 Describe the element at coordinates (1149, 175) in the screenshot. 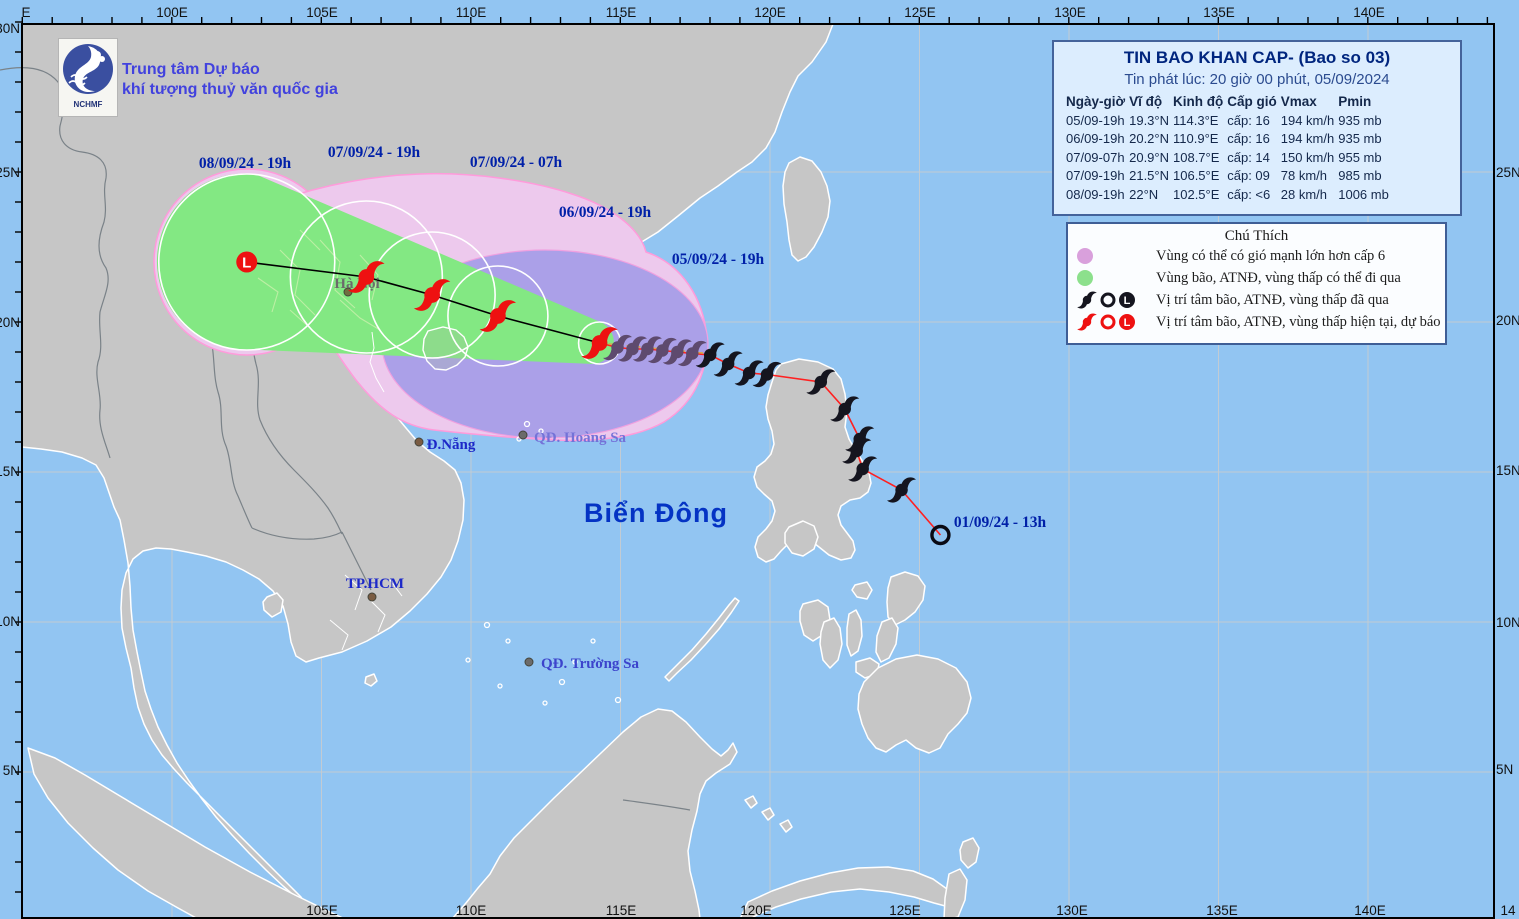

I see `forecast-table-cell: 21.5°N` at that location.